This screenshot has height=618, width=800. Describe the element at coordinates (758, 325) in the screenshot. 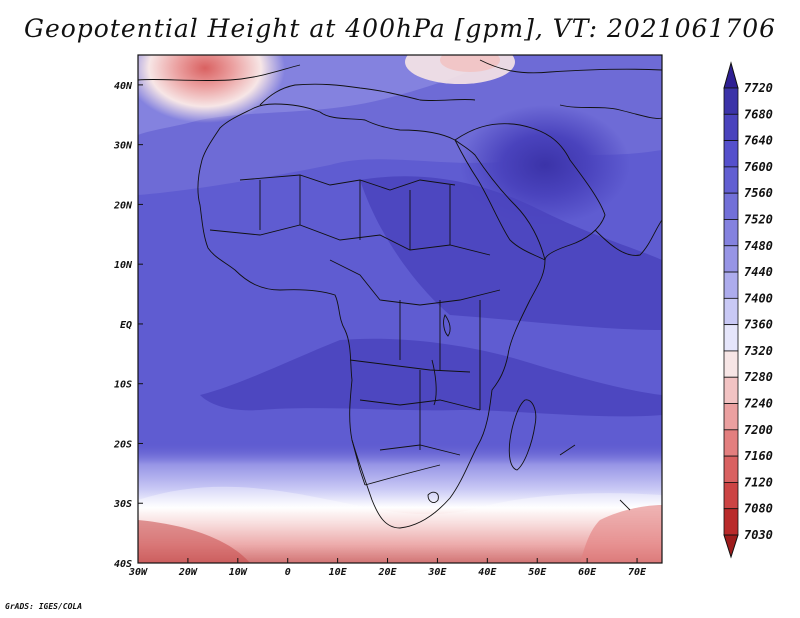

I see `colorbar-level-label: 7360` at that location.